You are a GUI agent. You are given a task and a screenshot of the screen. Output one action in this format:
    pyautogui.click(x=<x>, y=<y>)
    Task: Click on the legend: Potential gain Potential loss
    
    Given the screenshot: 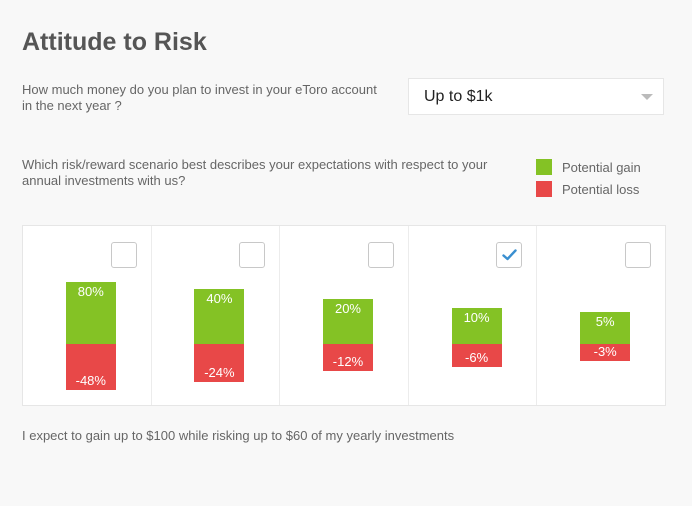 What is the action you would take?
    pyautogui.click(x=588, y=178)
    